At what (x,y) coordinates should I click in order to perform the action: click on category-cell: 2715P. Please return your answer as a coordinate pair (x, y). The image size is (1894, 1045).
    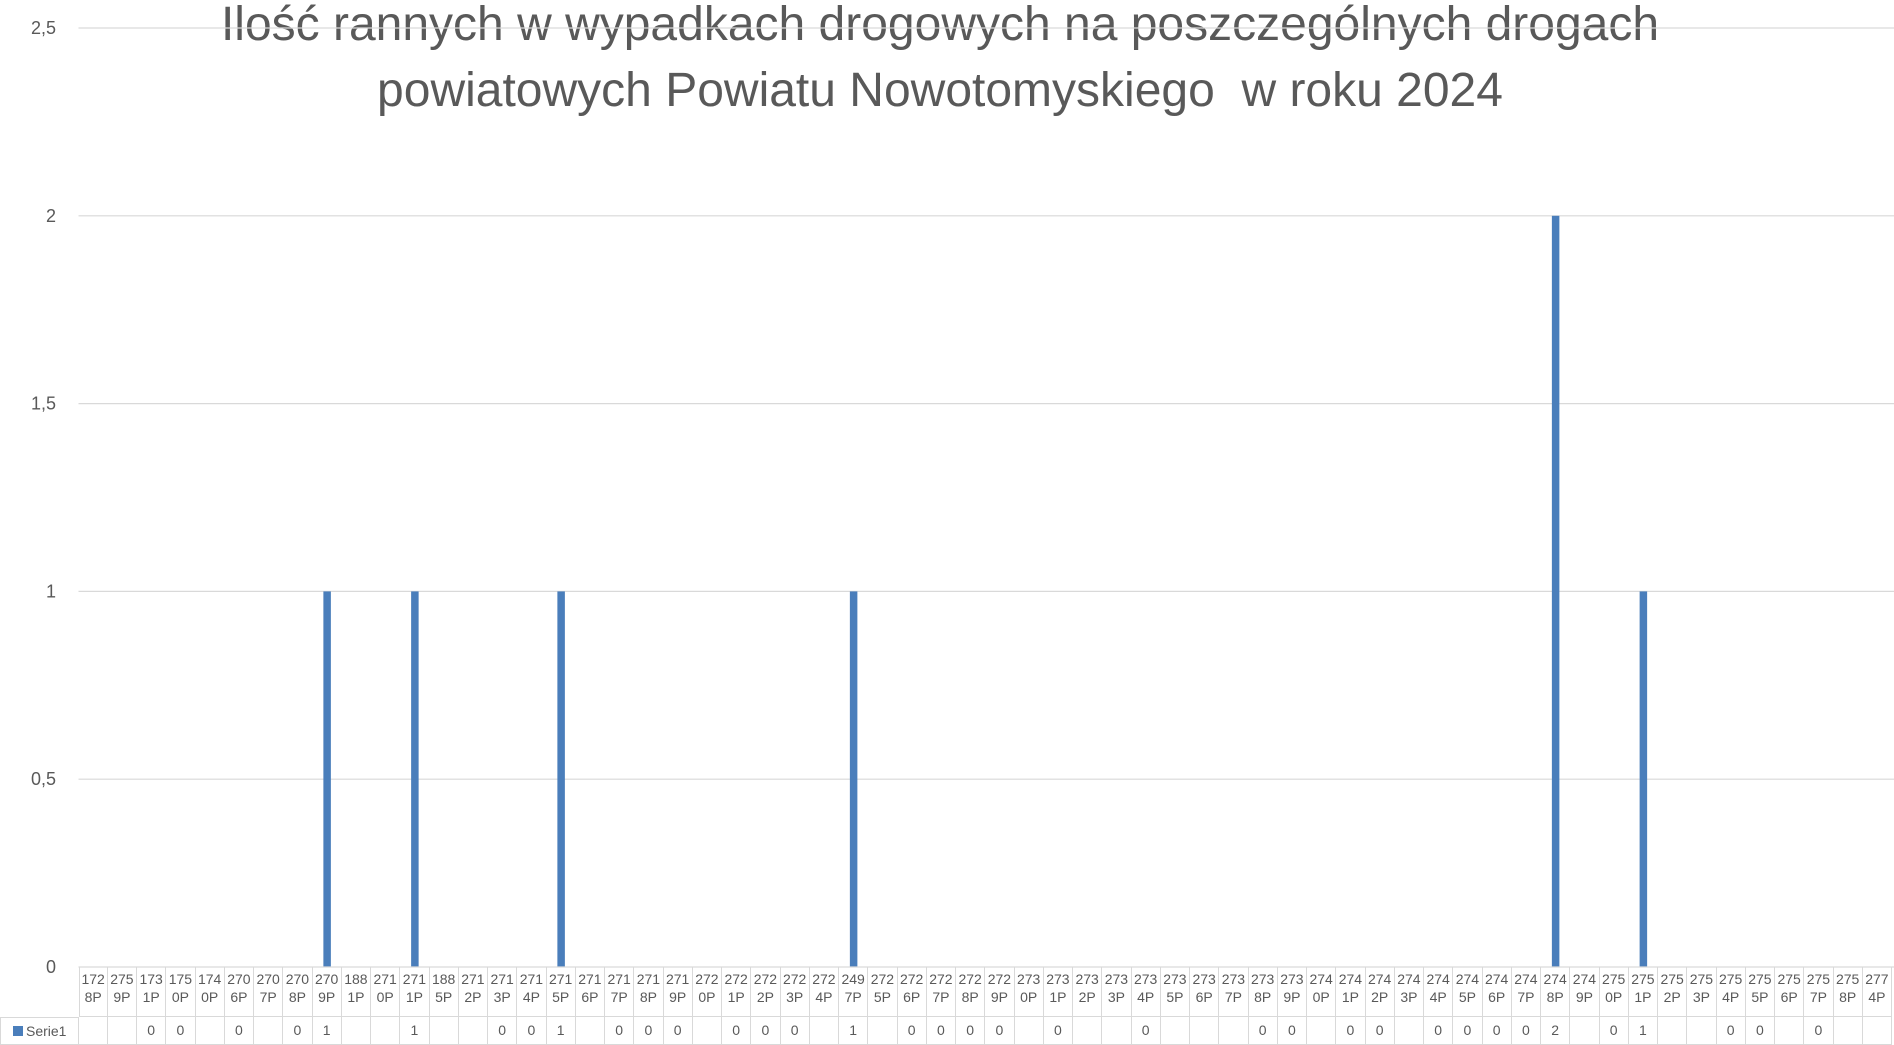
    Looking at the image, I should click on (561, 992).